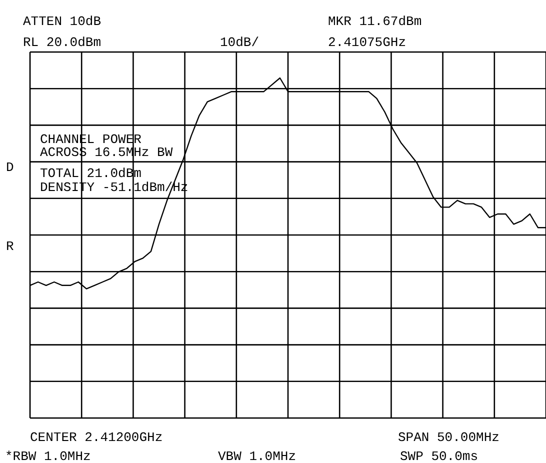 This screenshot has height=463, width=546. What do you see at coordinates (449, 437) in the screenshot?
I see `text: SPAN 50.00MHz` at bounding box center [449, 437].